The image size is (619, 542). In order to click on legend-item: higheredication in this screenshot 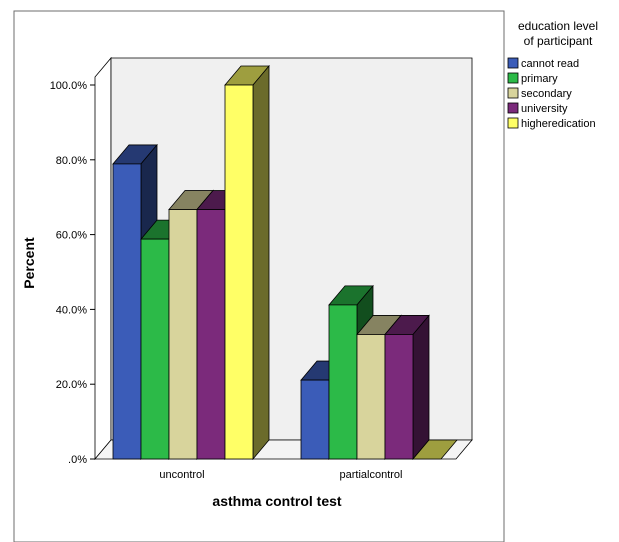, I will do `click(551, 123)`.